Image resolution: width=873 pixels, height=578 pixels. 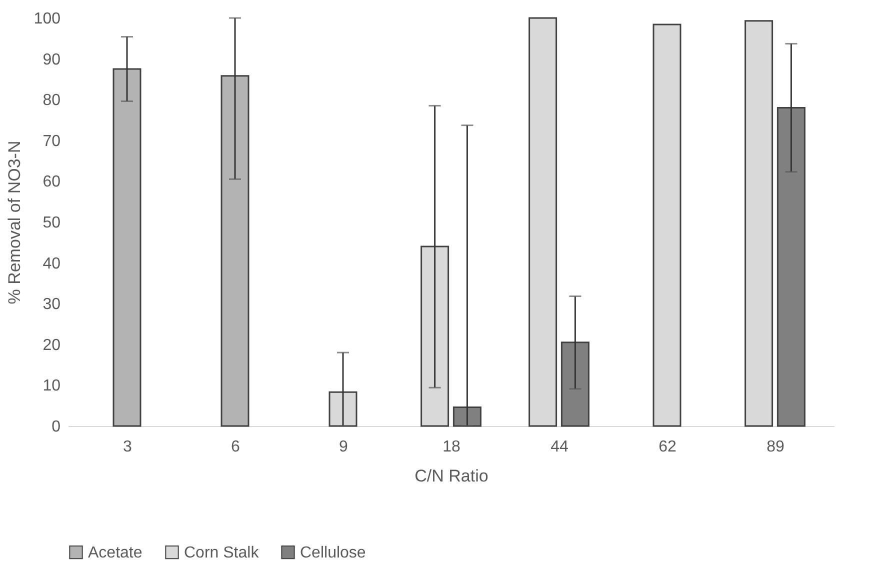 I want to click on y-tick-label: 80, so click(x=51, y=101).